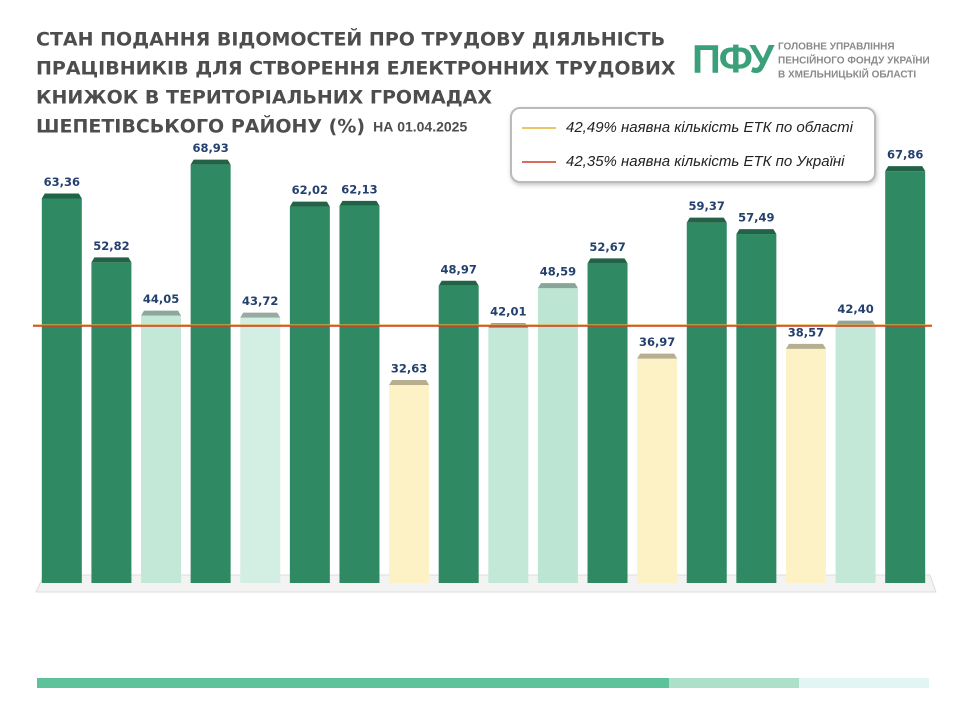 Image resolution: width=960 pixels, height=720 pixels. Describe the element at coordinates (264, 98) in the screenshot. I see `chart-title: КНИЖОК В ТЕРИТОРІАЛЬНИХ ГРОМАДАХ` at that location.